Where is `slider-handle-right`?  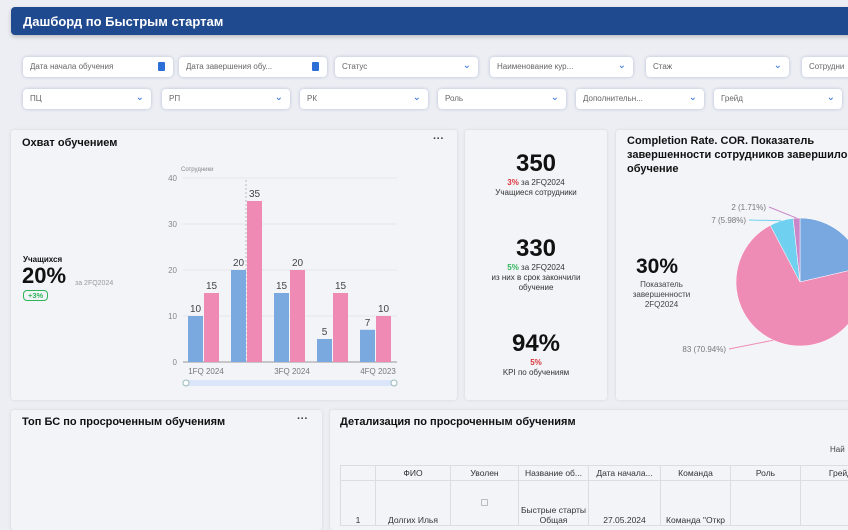
slider-handle-right is located at coordinates (394, 383).